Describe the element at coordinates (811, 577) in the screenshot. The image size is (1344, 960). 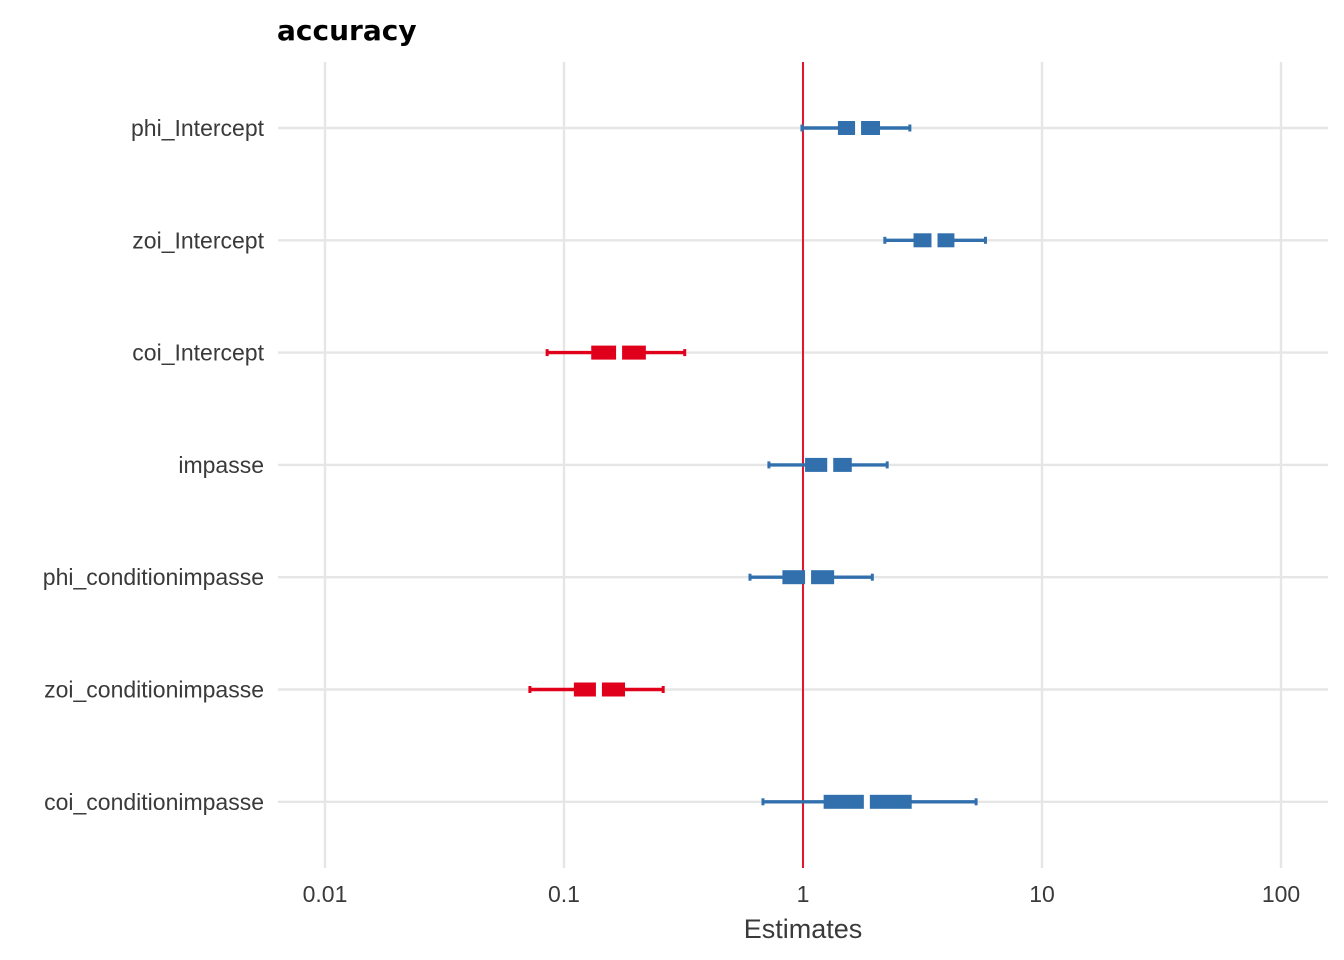
I see `estimate-phi_conditionimpasse` at that location.